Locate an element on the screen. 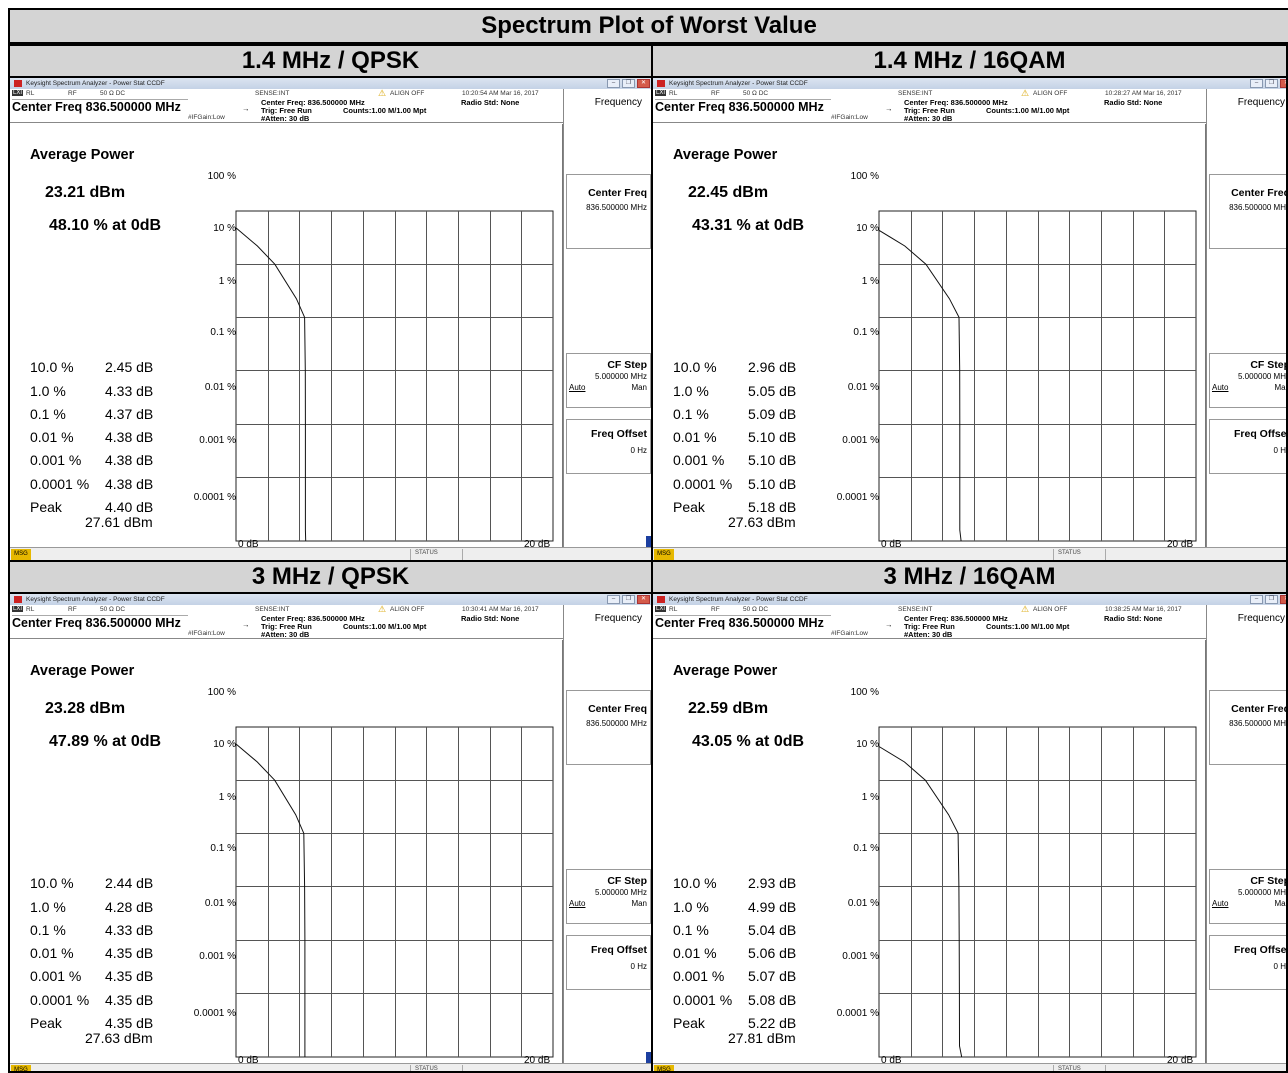 The height and width of the screenshot is (1073, 1288). y-axis-tick-label: 0.001 % is located at coordinates (217, 956).